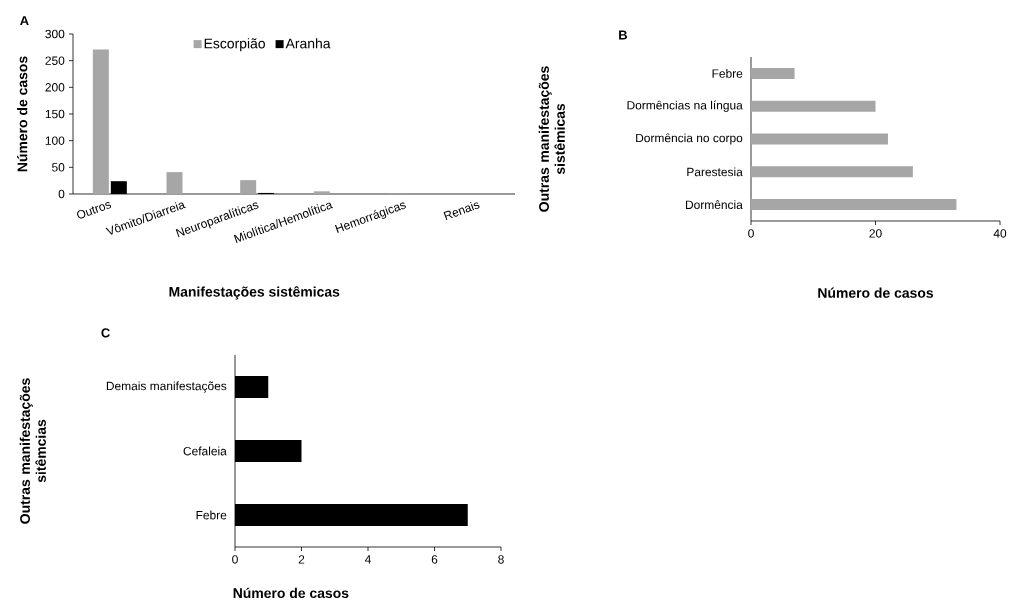 This screenshot has width=1009, height=603. I want to click on y-tick-label: 100, so click(55, 140).